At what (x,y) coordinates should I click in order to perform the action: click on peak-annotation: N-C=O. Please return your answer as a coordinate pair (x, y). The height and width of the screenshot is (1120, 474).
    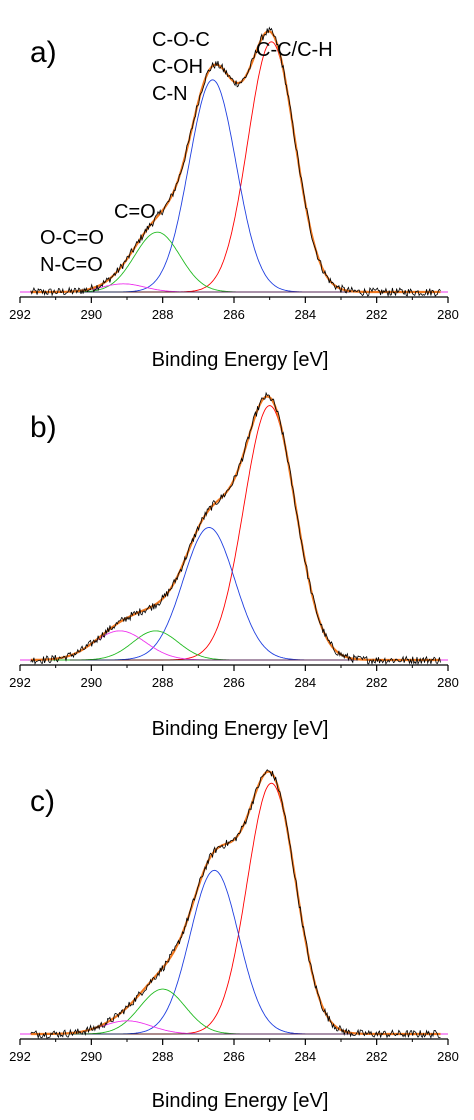
    Looking at the image, I should click on (71, 265).